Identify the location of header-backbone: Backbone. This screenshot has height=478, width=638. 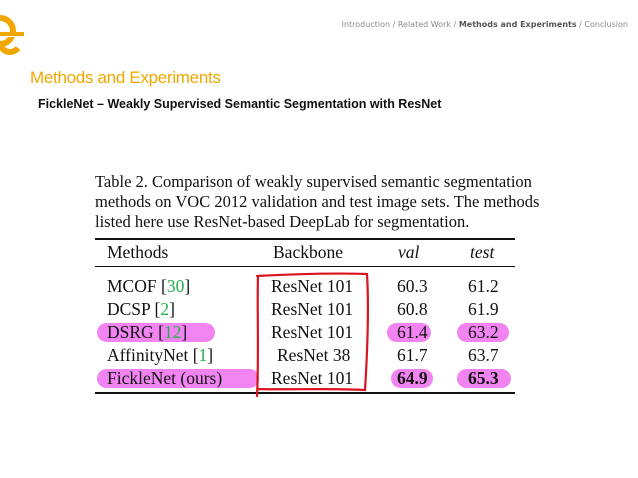
(308, 252).